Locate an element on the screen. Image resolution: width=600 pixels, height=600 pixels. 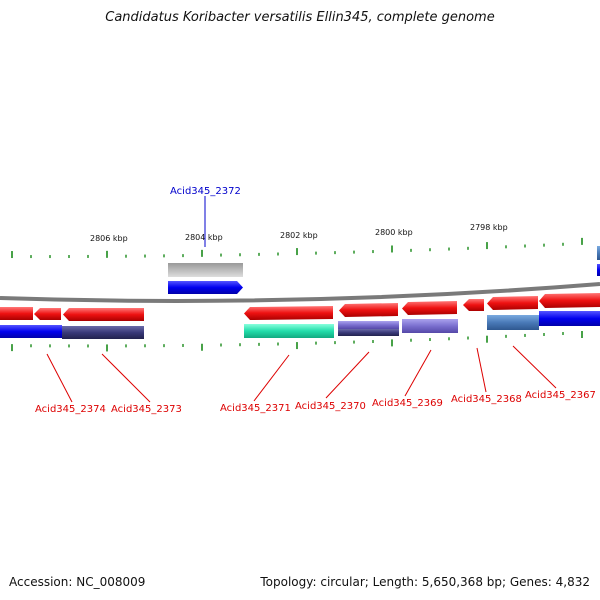
gene-label-2370: Acid345_2370 is located at coordinates (330, 406).